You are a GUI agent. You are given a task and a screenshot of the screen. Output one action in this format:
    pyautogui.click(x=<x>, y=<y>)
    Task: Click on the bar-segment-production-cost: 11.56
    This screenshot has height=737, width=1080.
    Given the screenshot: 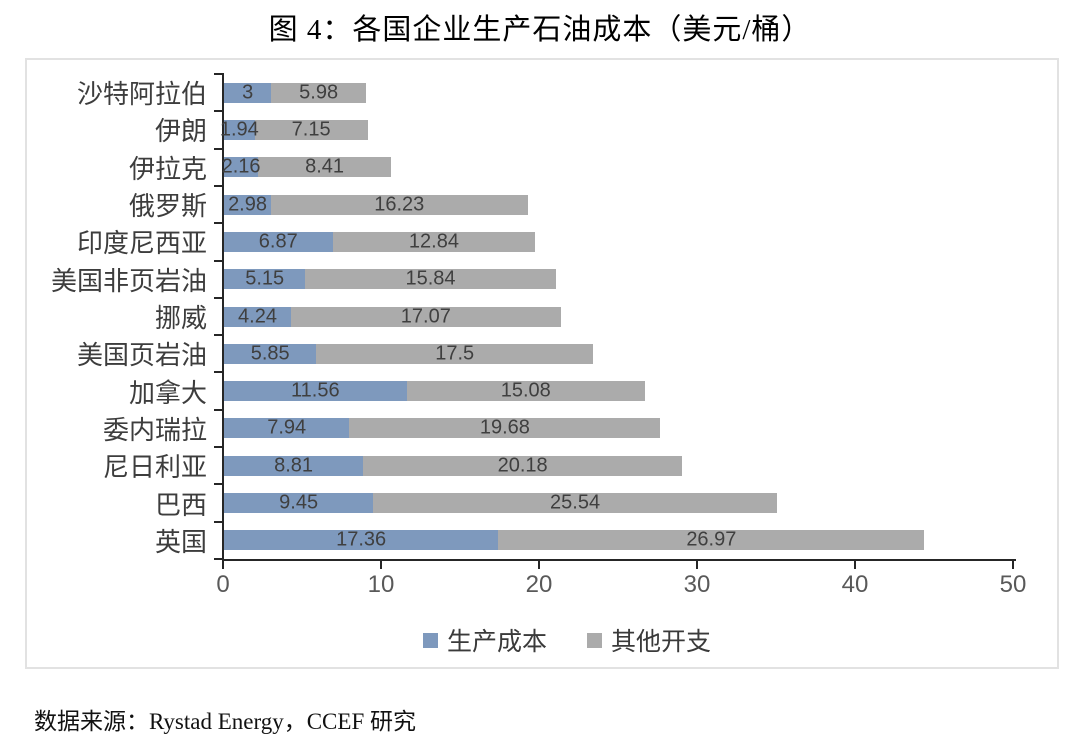 What is the action you would take?
    pyautogui.click(x=315, y=390)
    